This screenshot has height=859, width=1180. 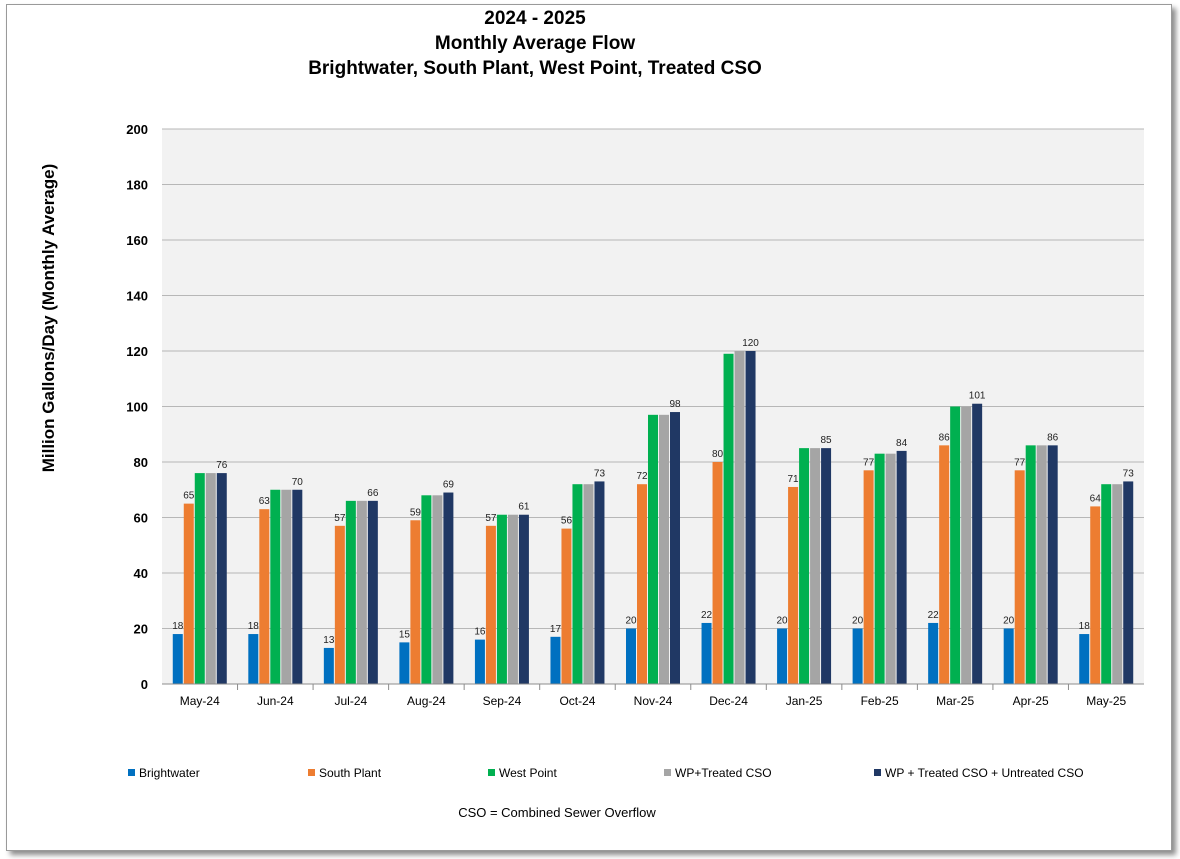 What do you see at coordinates (351, 701) in the screenshot?
I see `x-tick-label: Jul-24` at bounding box center [351, 701].